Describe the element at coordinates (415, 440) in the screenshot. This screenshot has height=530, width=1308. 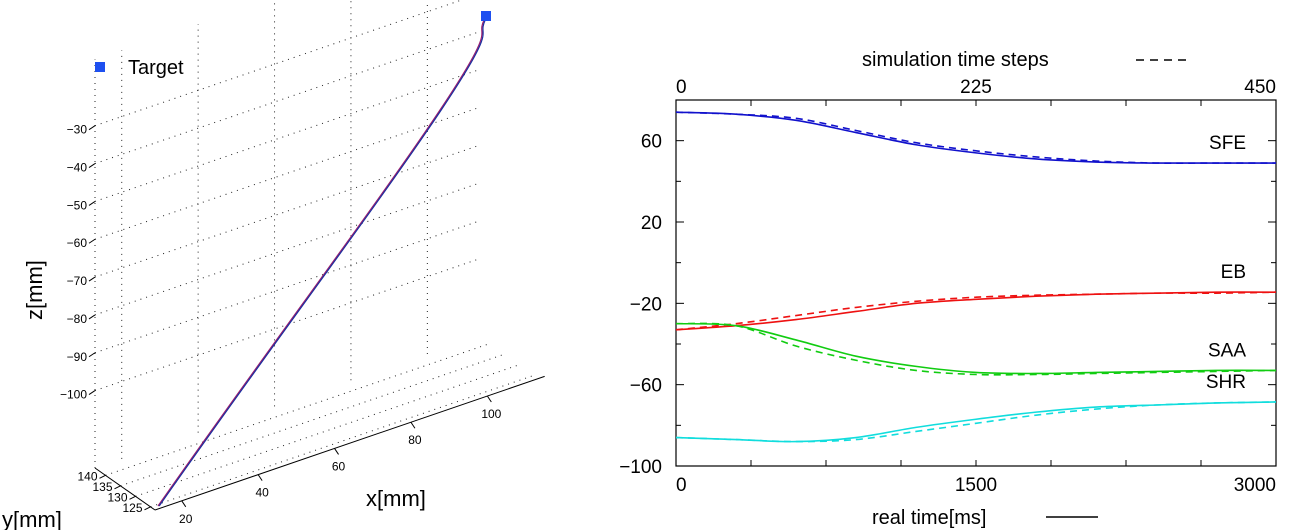
I see `x-tick-label: 80` at that location.